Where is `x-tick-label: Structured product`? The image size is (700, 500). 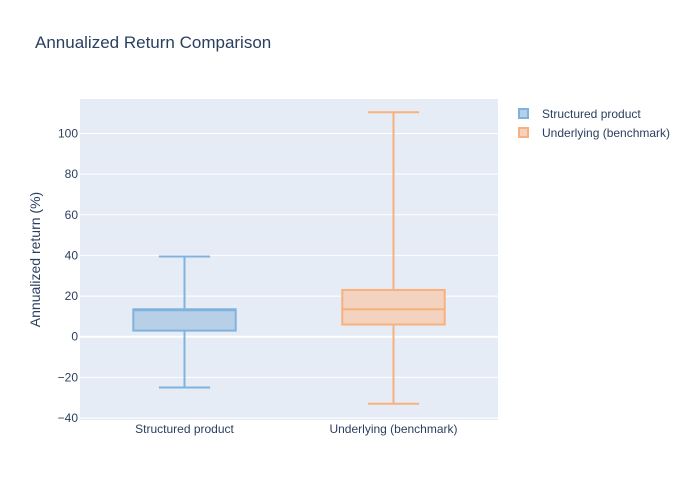 x-tick-label: Structured product is located at coordinates (184, 429).